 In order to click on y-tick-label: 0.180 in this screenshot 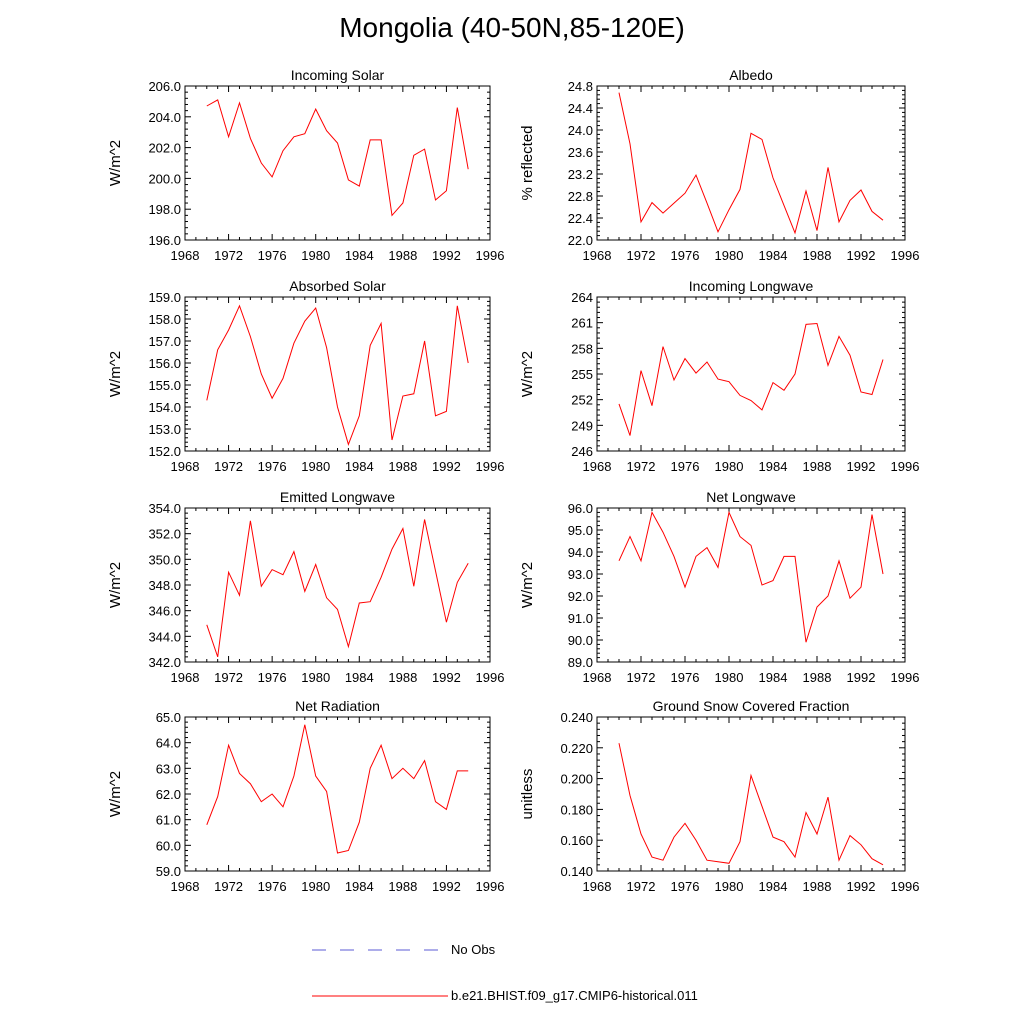, I will do `click(576, 809)`.